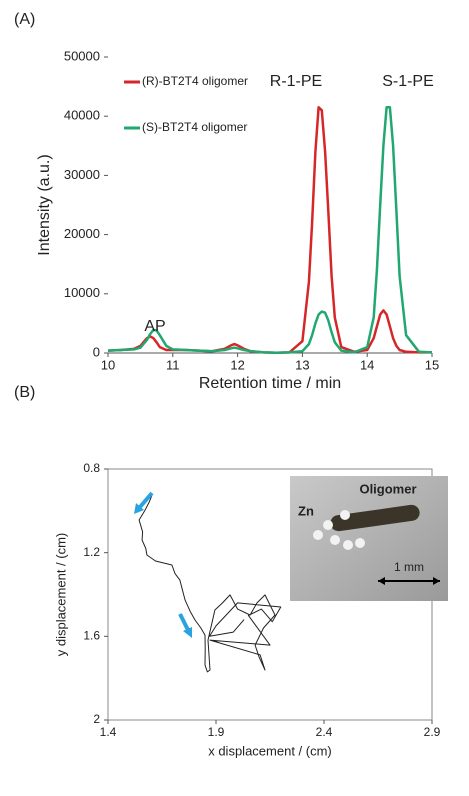  I want to click on y-tick-label: 0, so click(96, 351).